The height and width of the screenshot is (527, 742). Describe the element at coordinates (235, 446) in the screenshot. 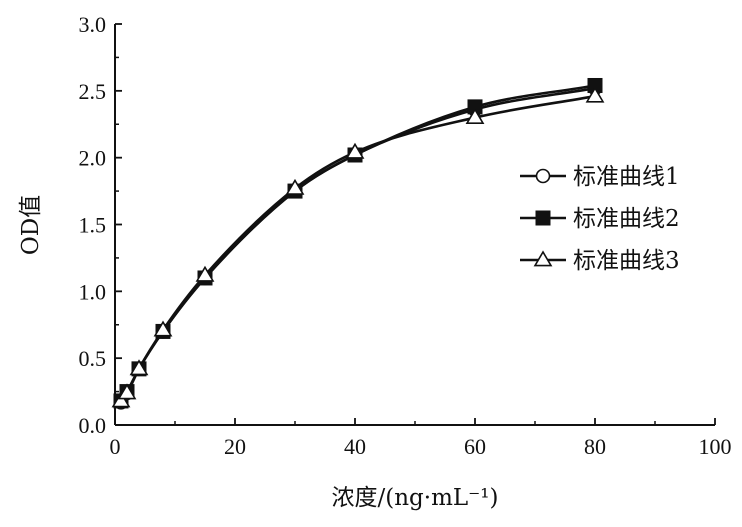

I see `x-tick-label: 20` at that location.